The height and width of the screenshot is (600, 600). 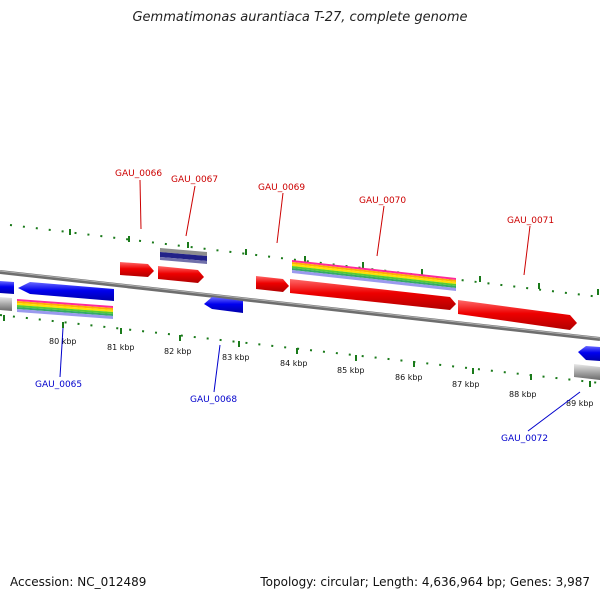 I want to click on kbp-label-84: 84 kbp, so click(x=294, y=363).